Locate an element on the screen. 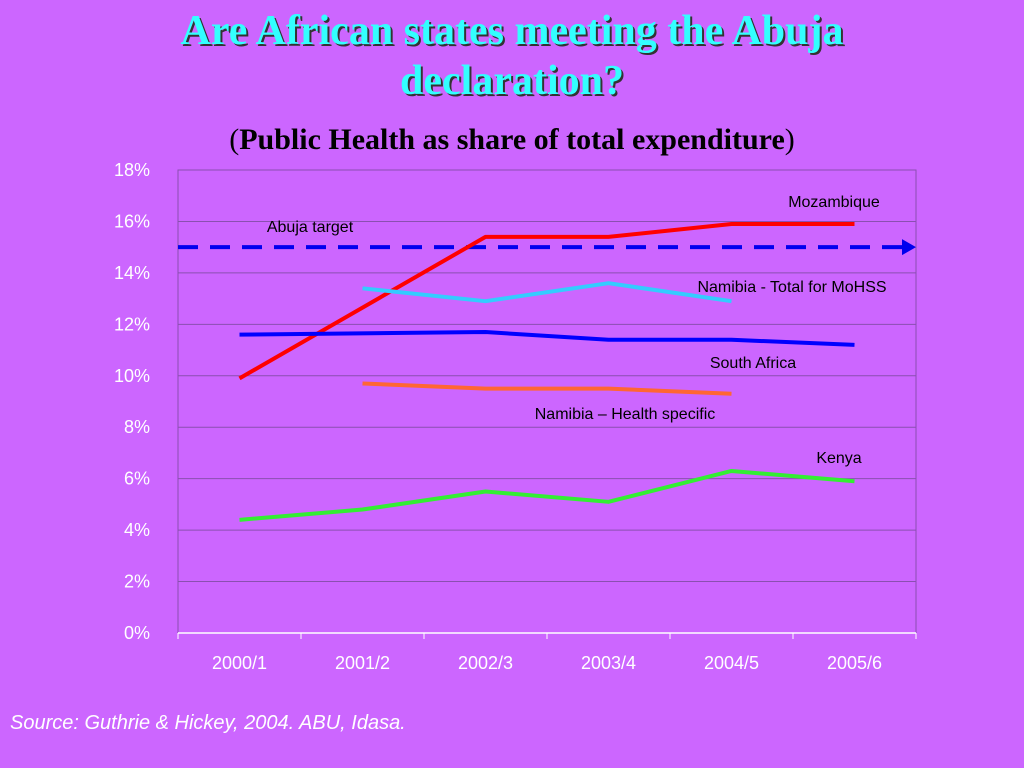 This screenshot has height=768, width=1024. y-tick-label: 6% is located at coordinates (137, 479).